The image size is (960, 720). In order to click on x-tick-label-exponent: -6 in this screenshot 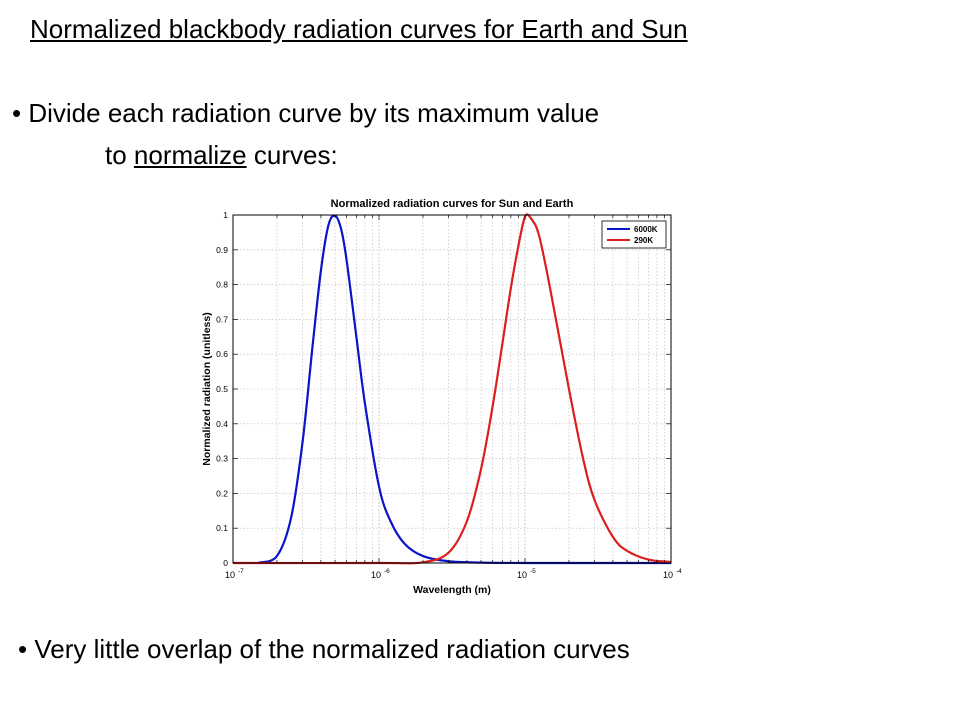, I will do `click(387, 571)`.